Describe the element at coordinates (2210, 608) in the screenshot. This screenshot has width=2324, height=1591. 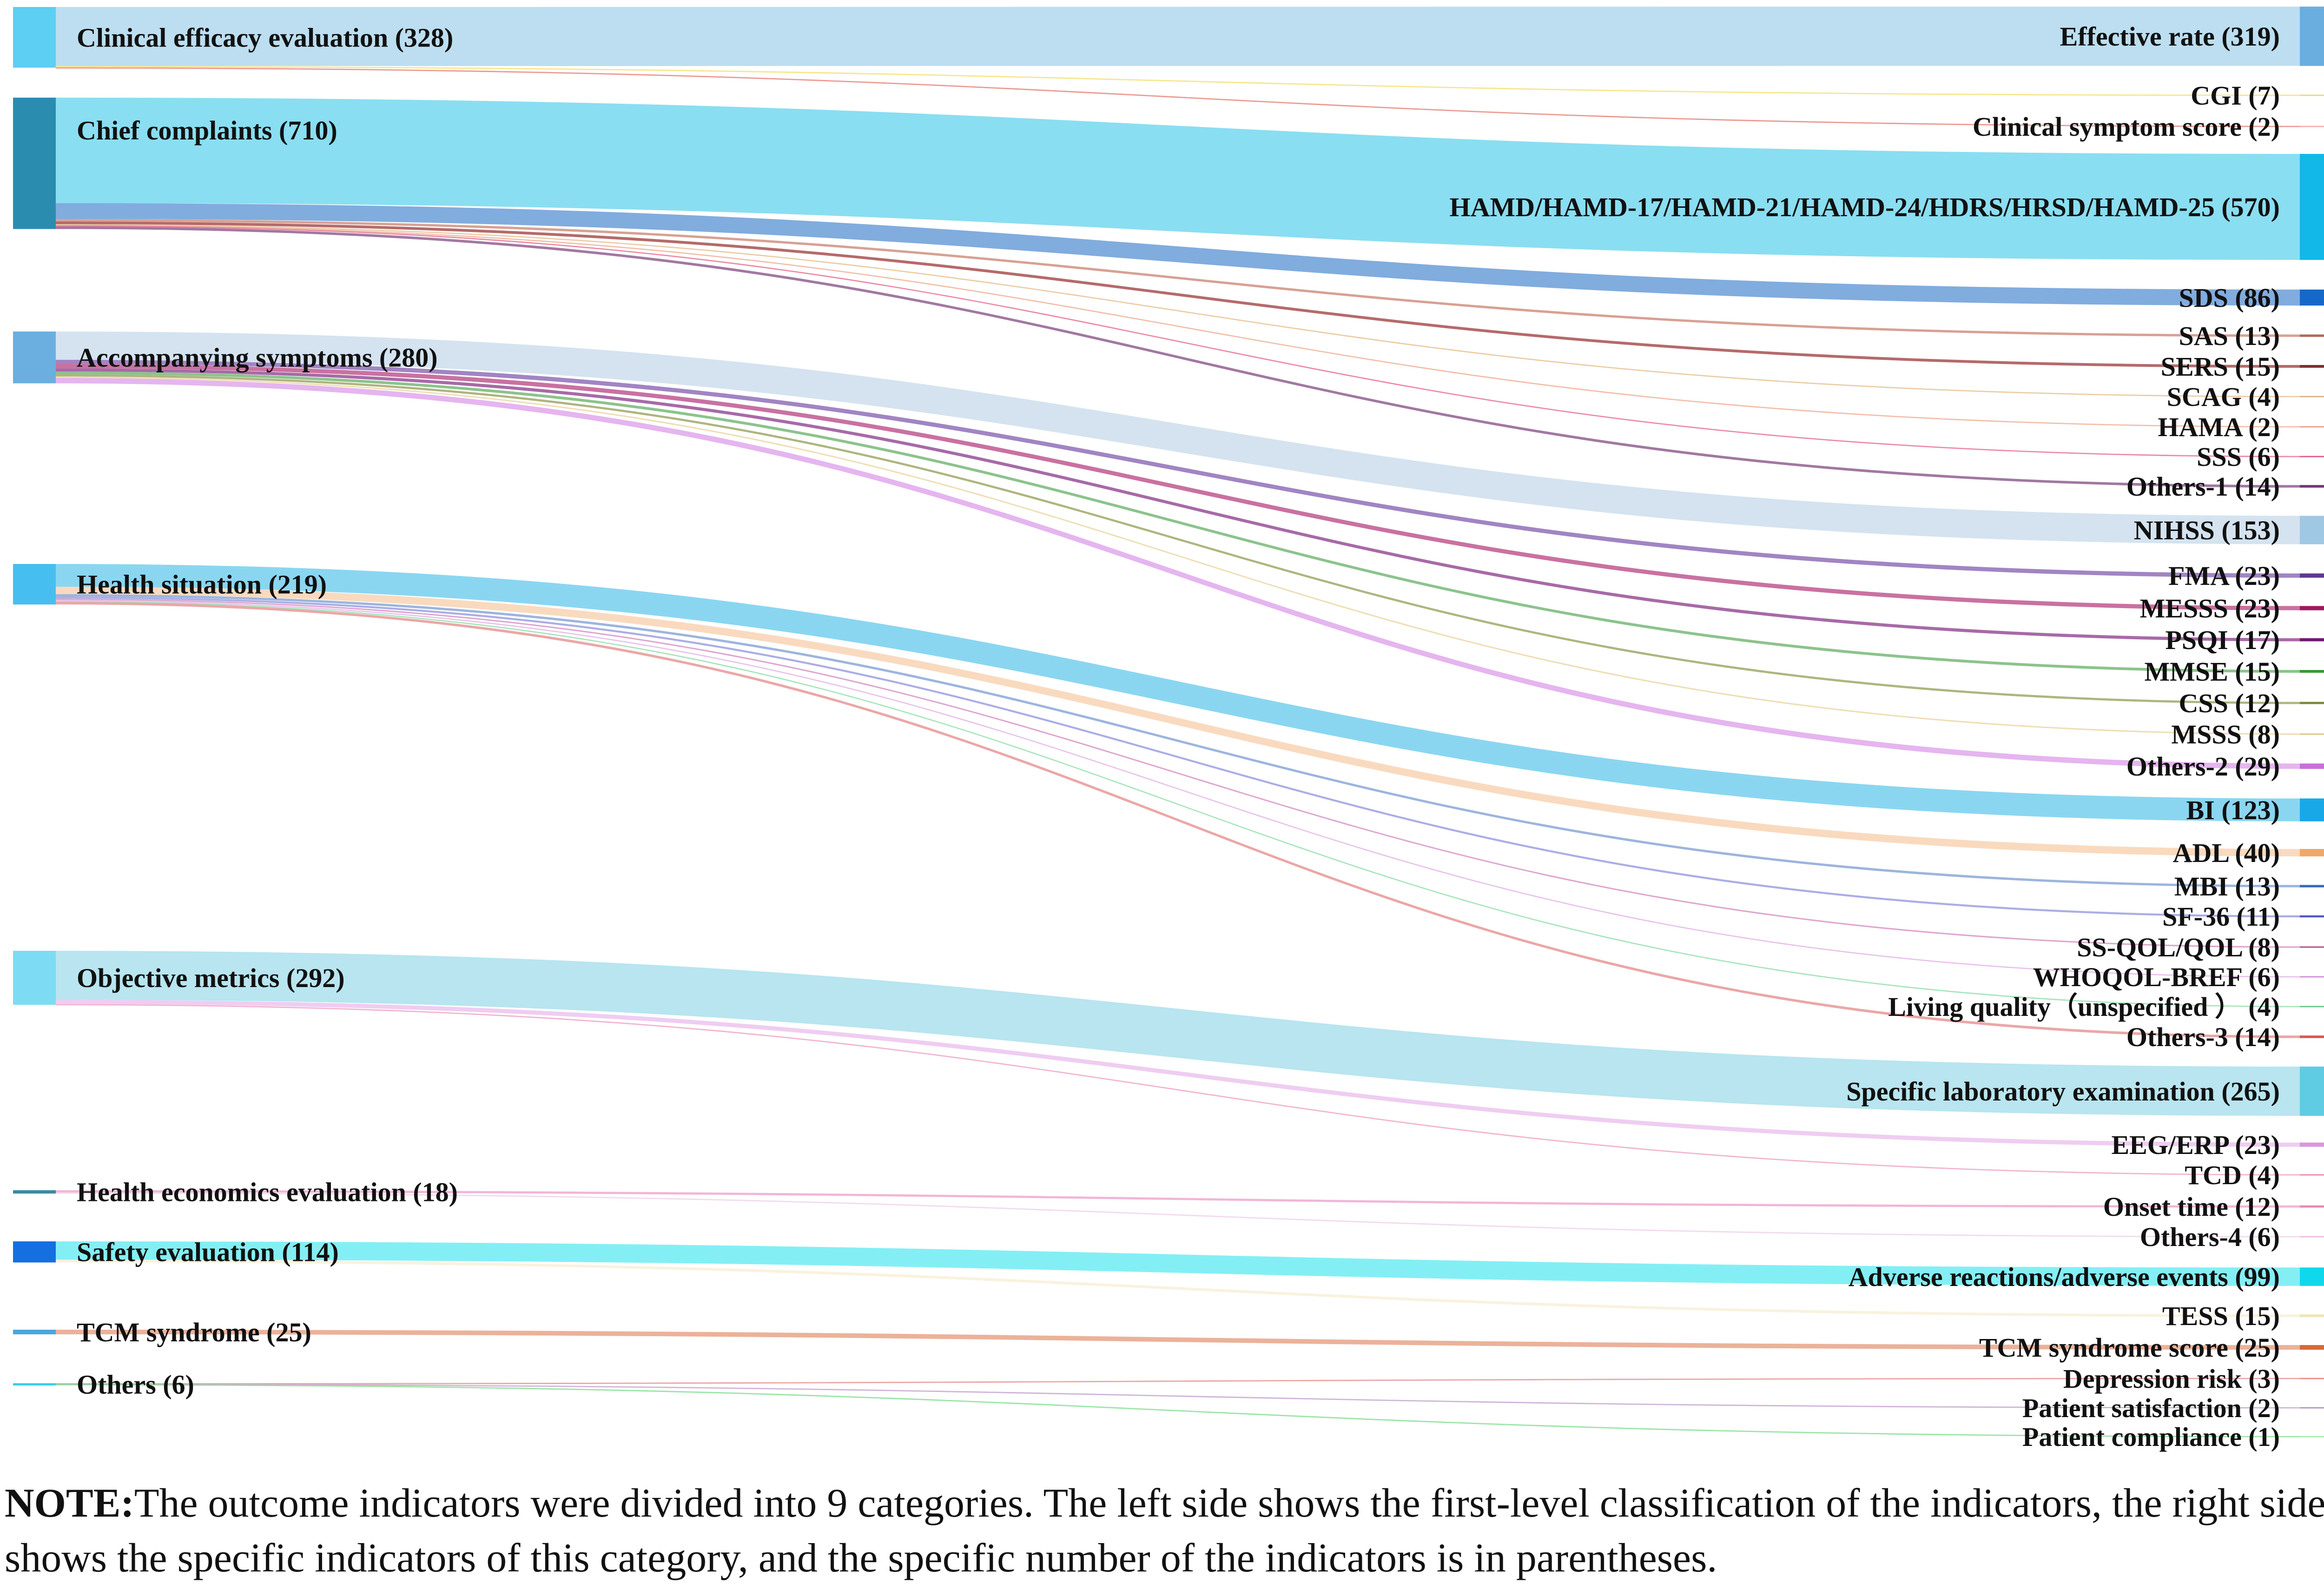
I see `right-node-label-messs-23: MESSS (23)` at that location.